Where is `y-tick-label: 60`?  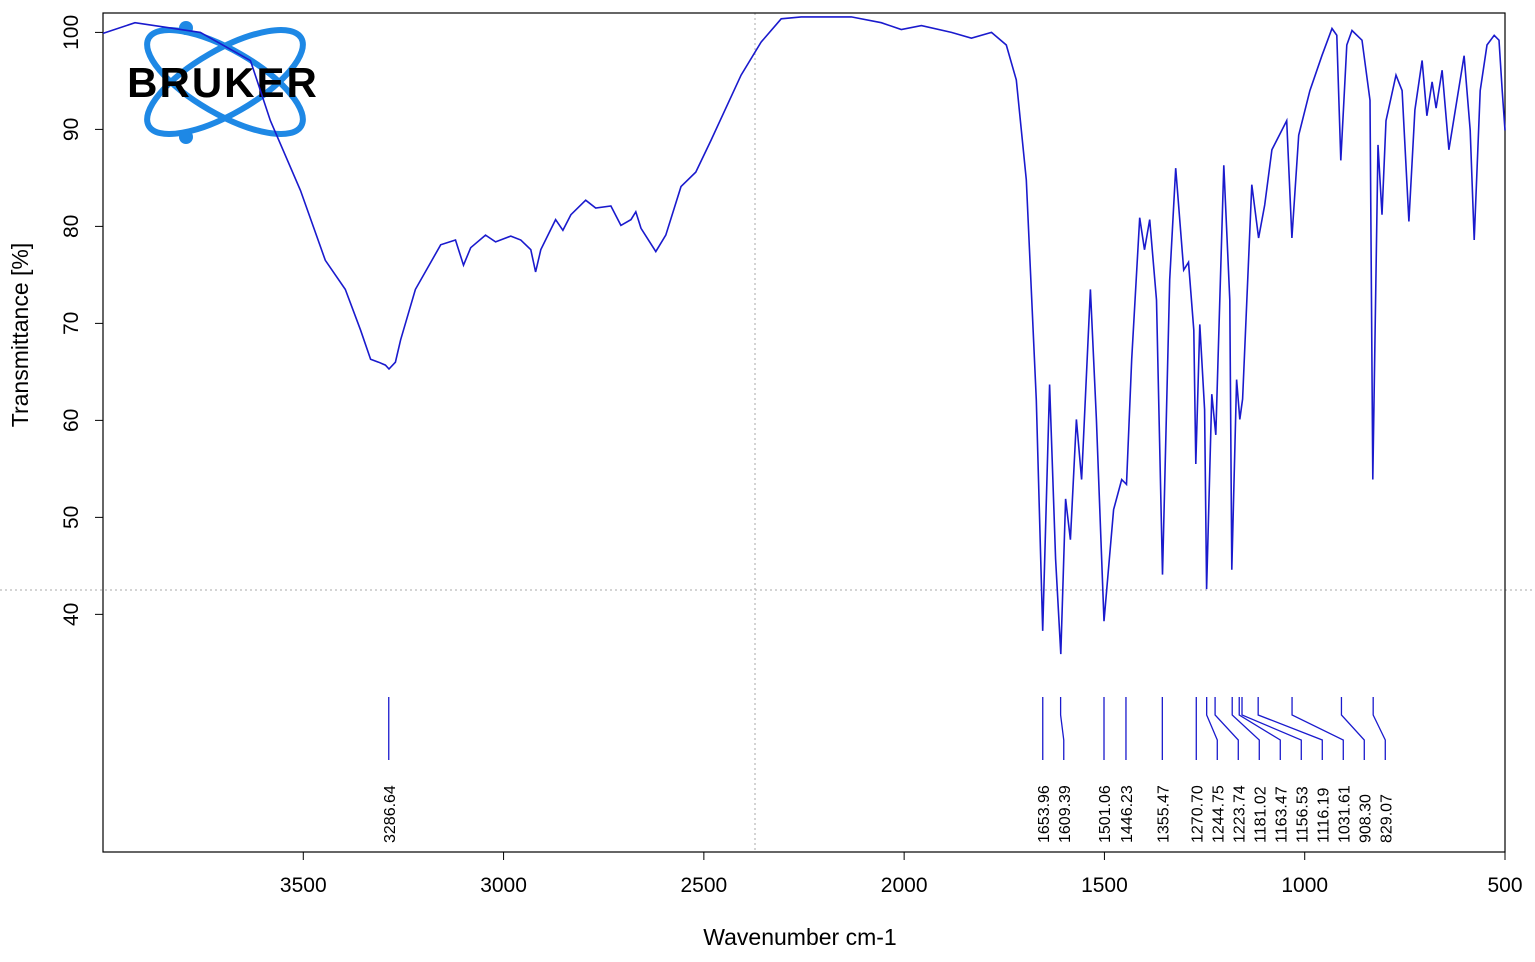
y-tick-label: 60 is located at coordinates (71, 420).